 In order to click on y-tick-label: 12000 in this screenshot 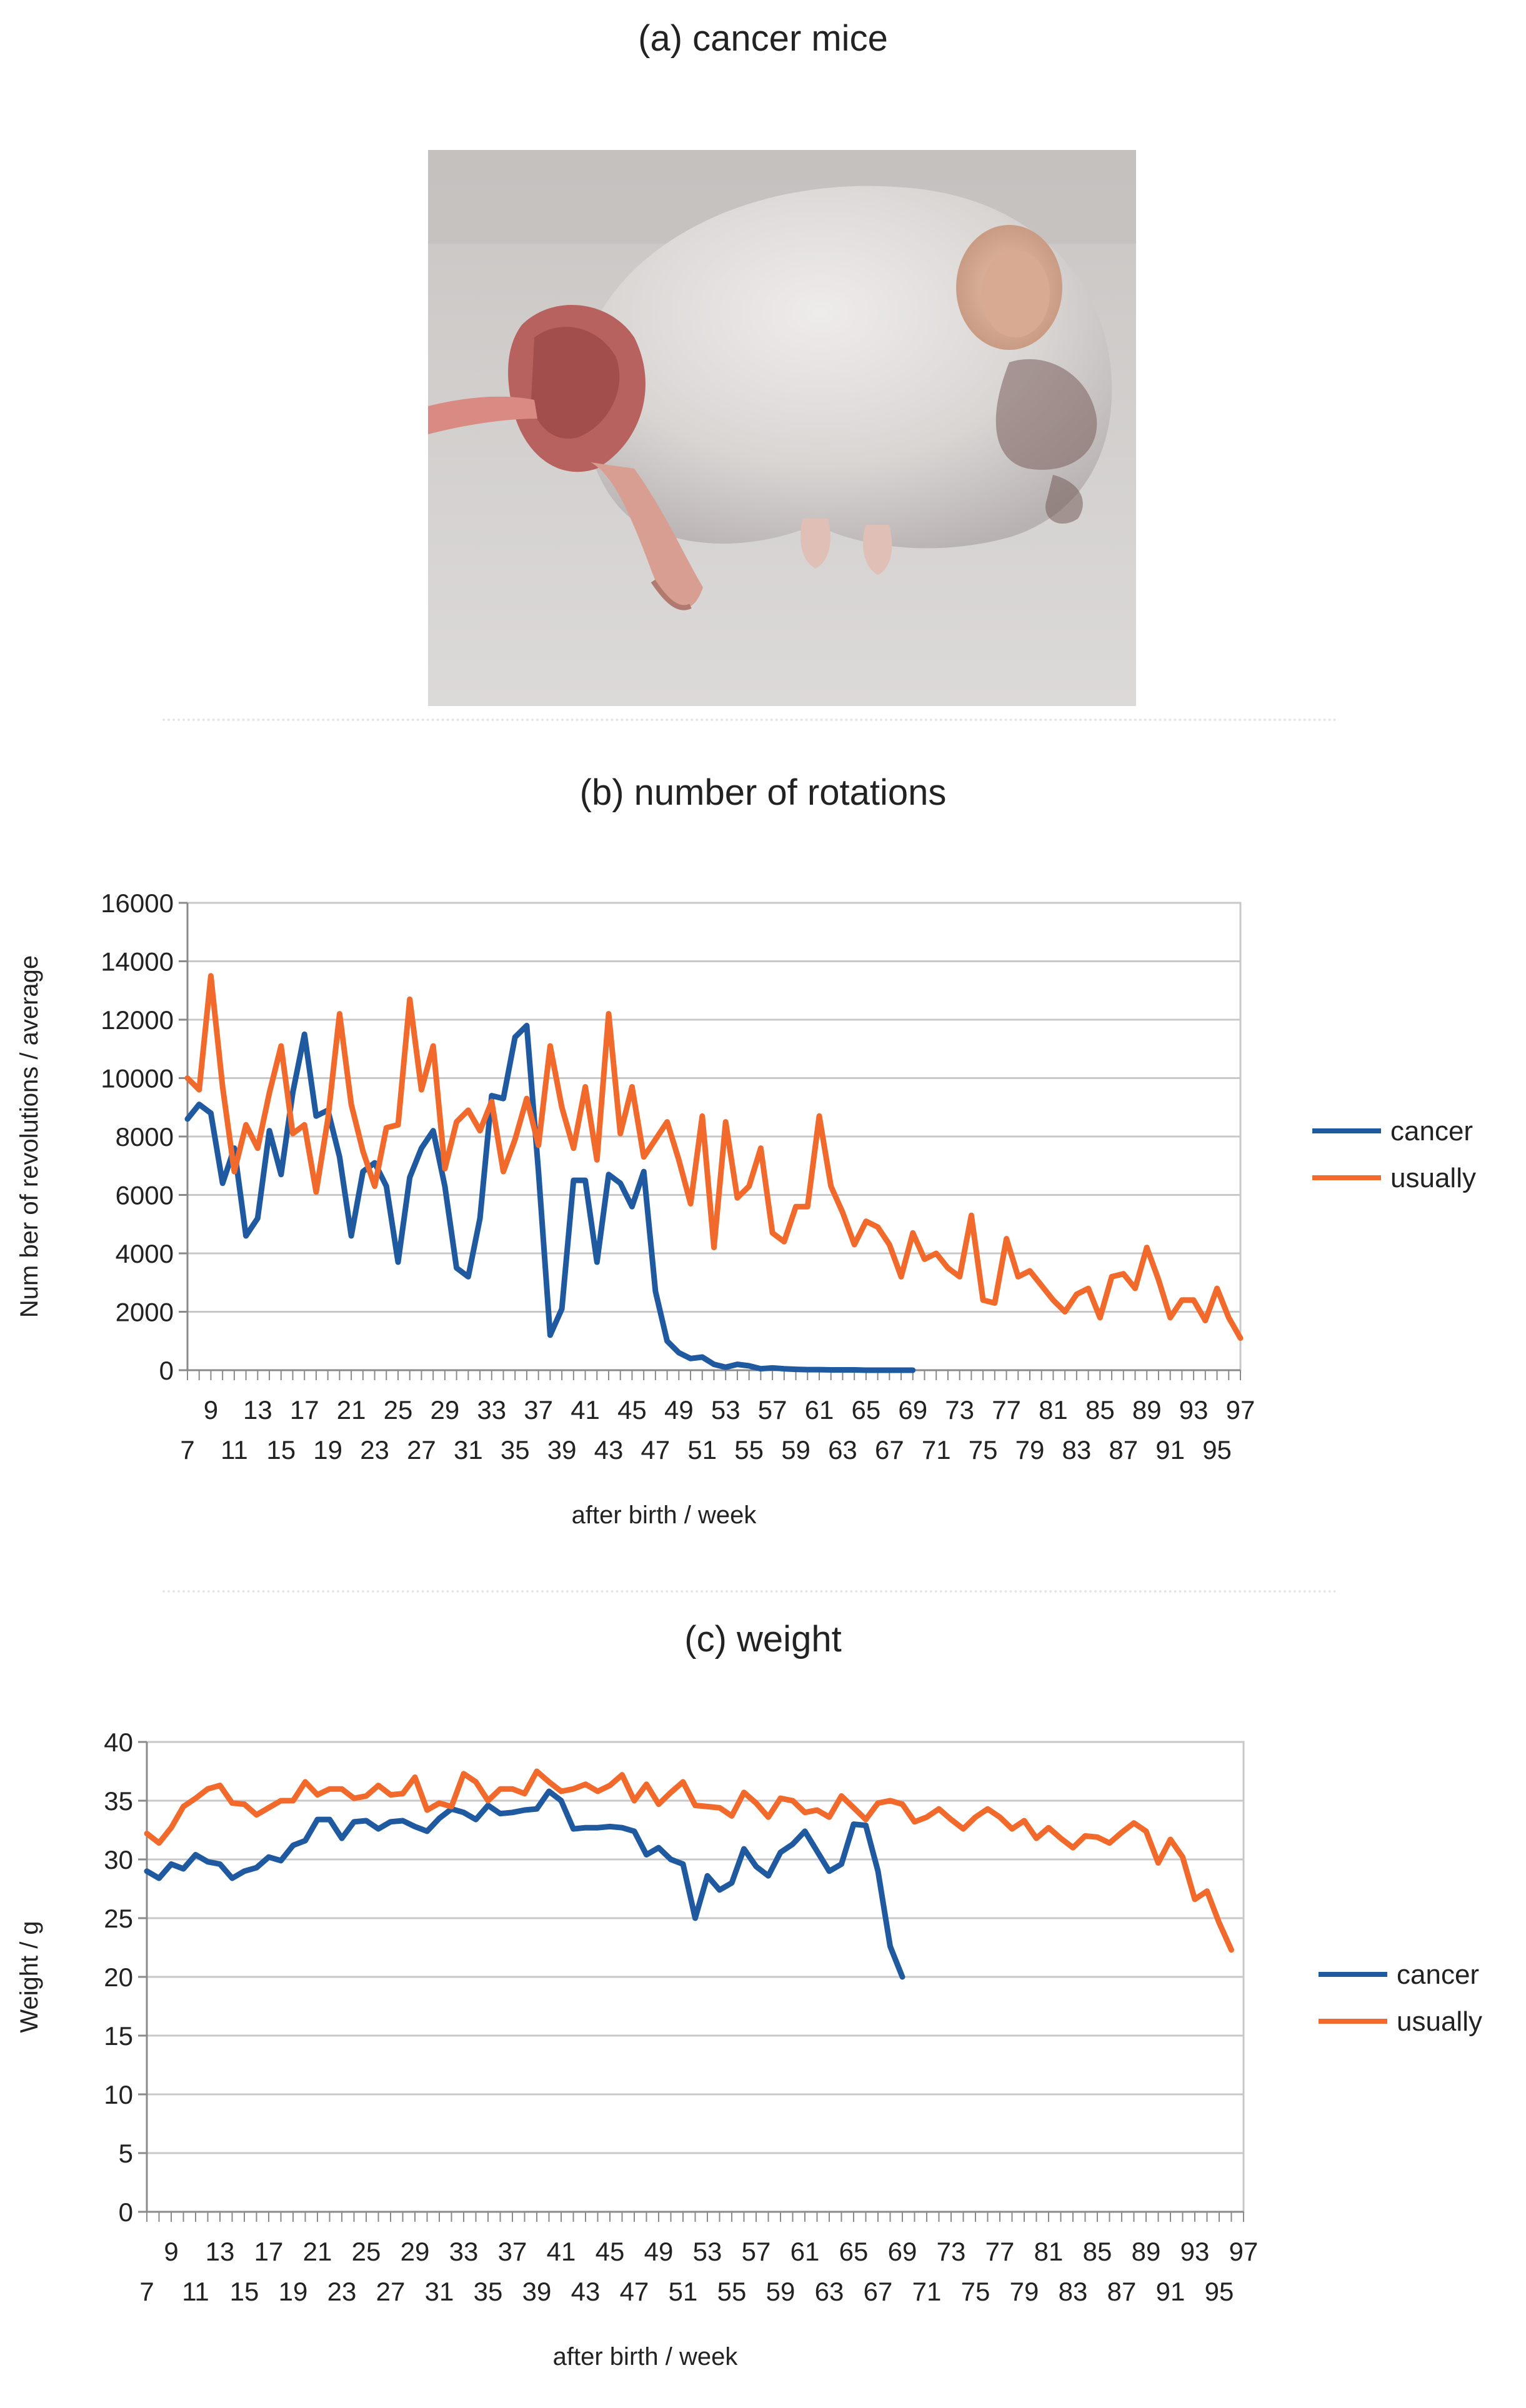, I will do `click(137, 1020)`.